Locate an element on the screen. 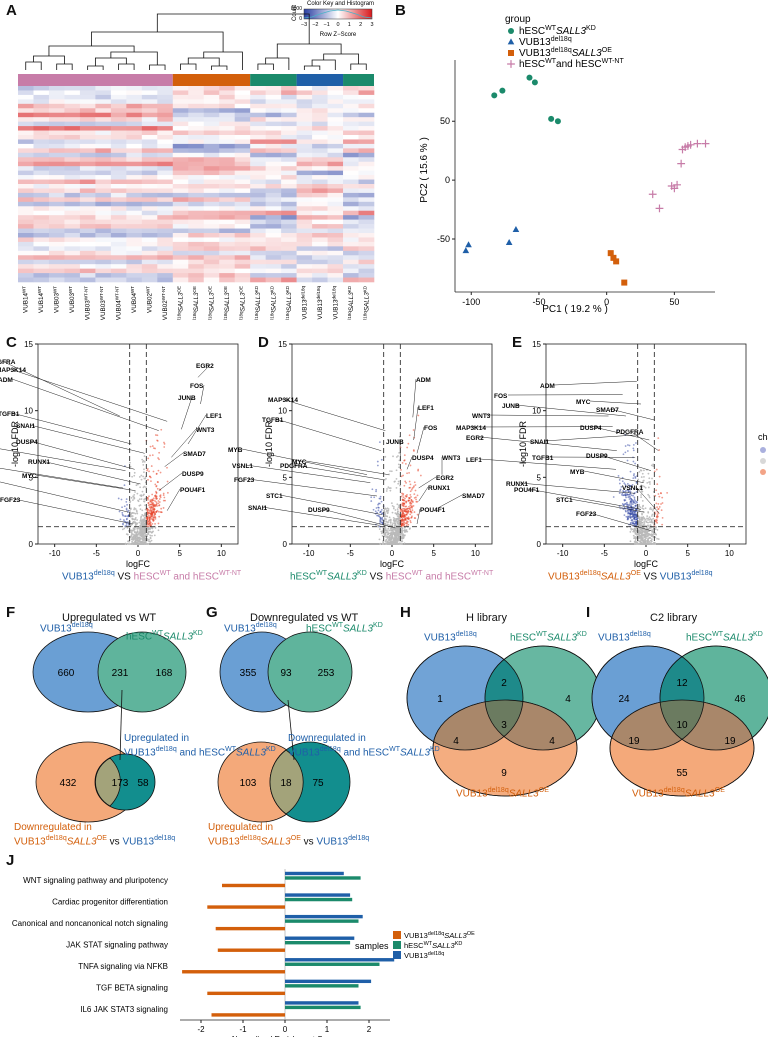 The width and height of the screenshot is (768, 1037). volcano-points is located at coordinates (640, 487).